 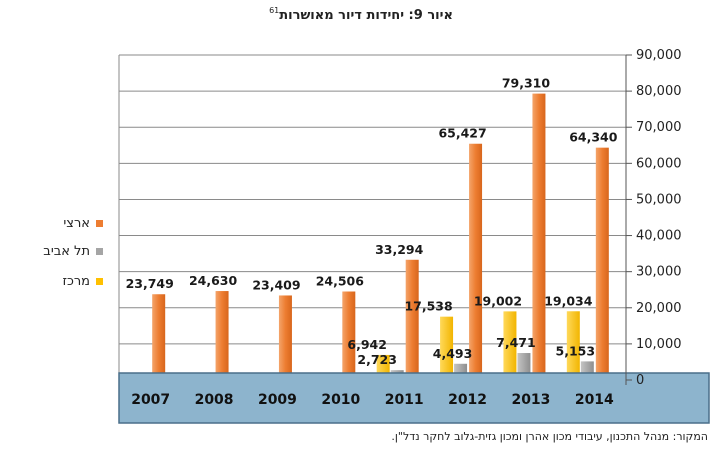 I want to click on data-label-series-1-2013: 7,471, so click(x=516, y=342).